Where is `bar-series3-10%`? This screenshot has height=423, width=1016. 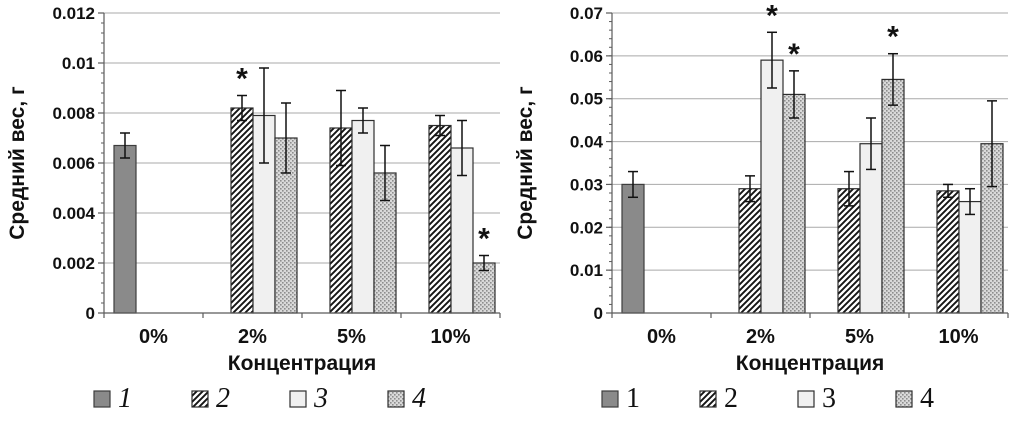
bar-series3-10% is located at coordinates (970, 257).